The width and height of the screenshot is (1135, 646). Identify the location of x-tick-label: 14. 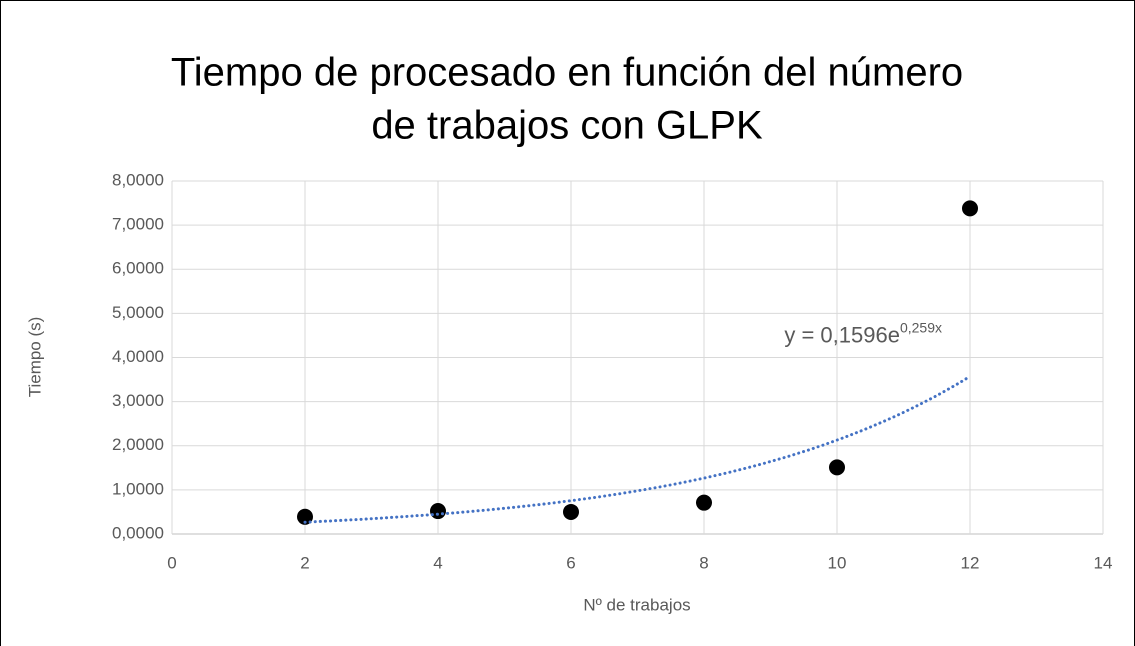
(1103, 562).